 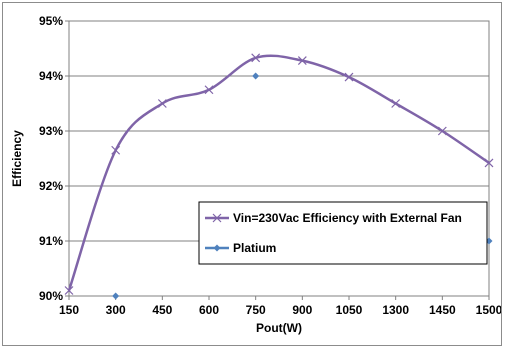 What do you see at coordinates (51, 186) in the screenshot?
I see `y-tick-label: 92%` at bounding box center [51, 186].